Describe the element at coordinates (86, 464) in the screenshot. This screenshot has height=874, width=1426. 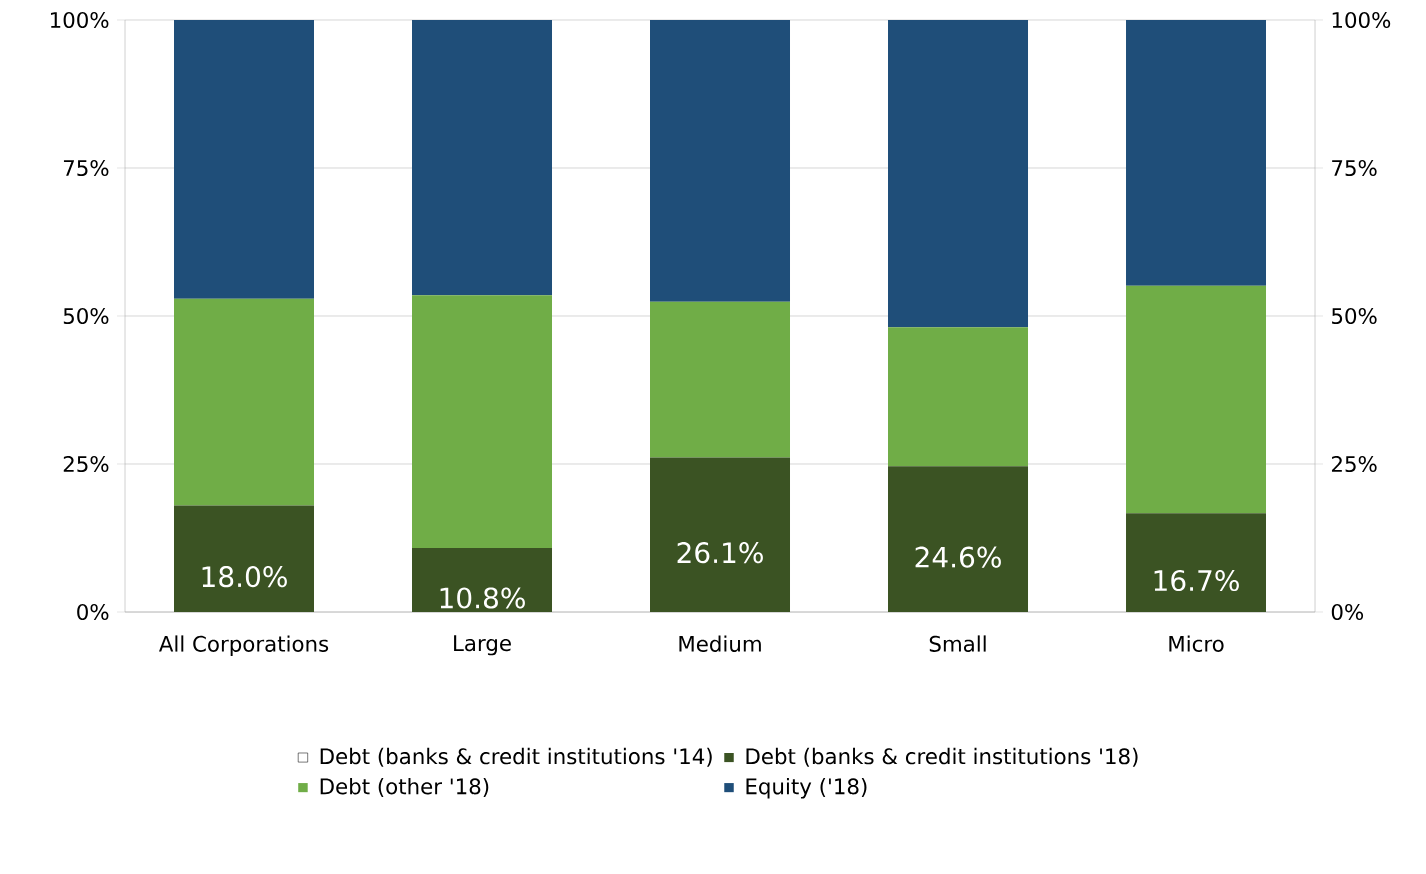
I see `y-tick-label: 25%` at that location.